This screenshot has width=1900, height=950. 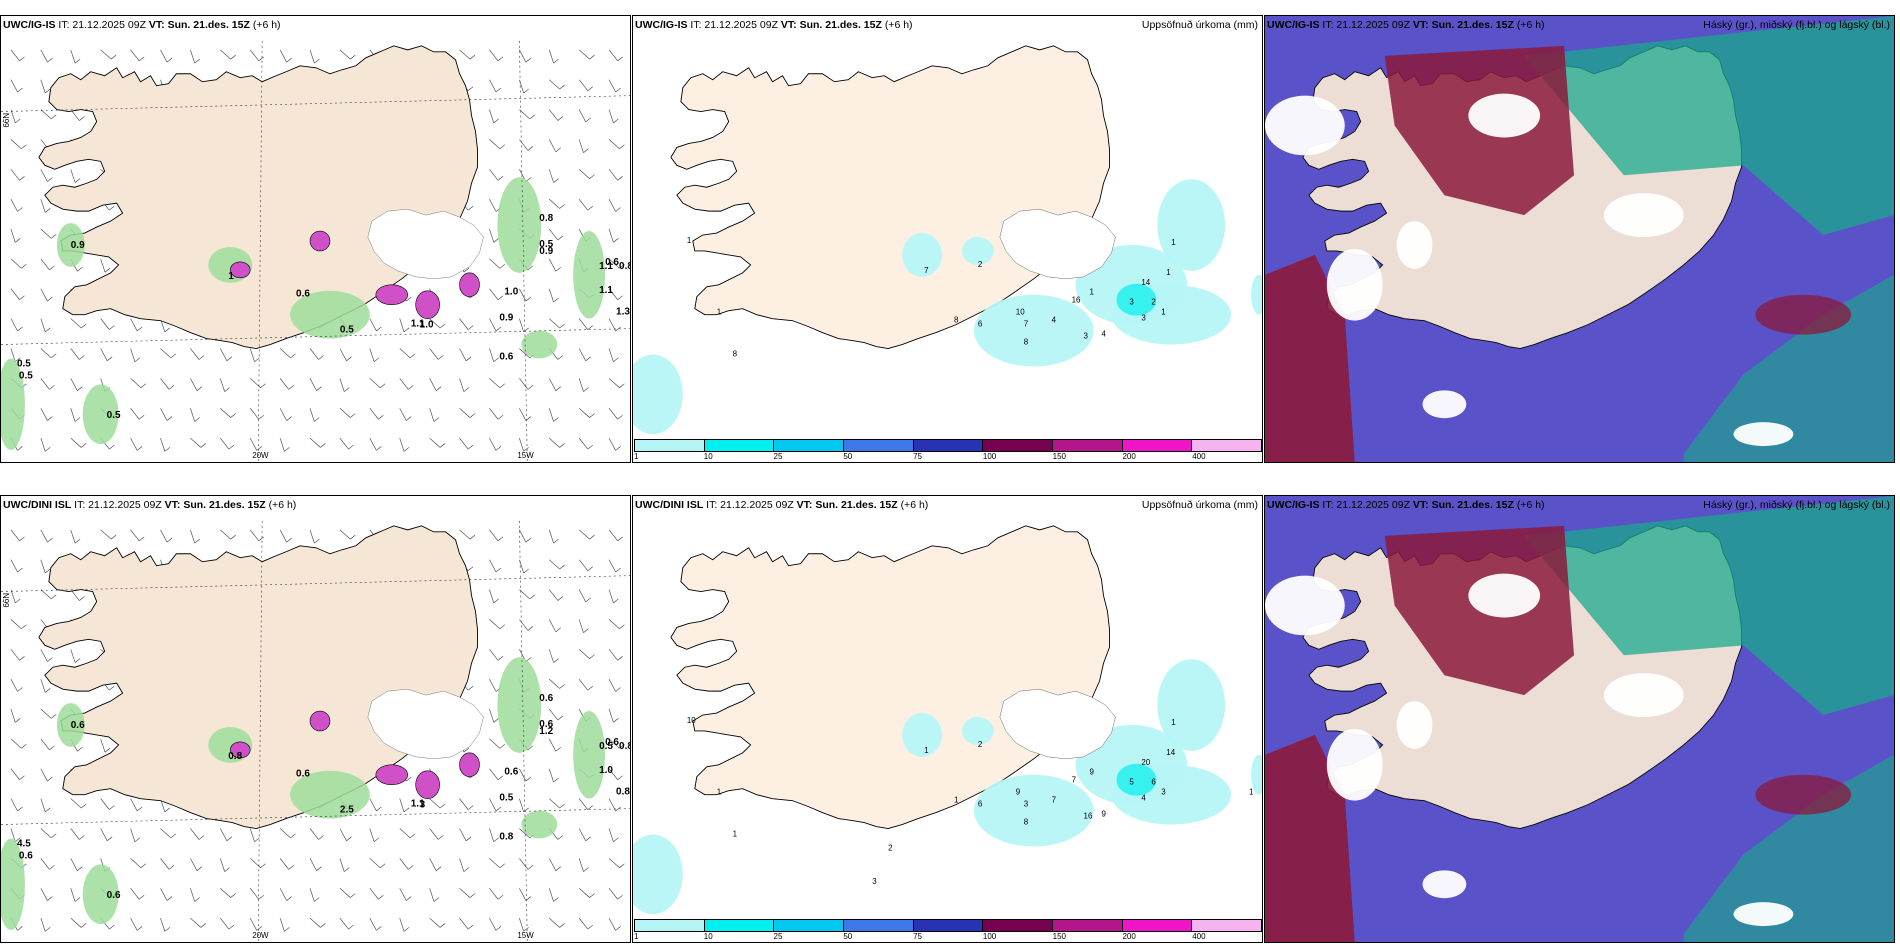 What do you see at coordinates (423, 805) in the screenshot?
I see `wind-value: 3` at bounding box center [423, 805].